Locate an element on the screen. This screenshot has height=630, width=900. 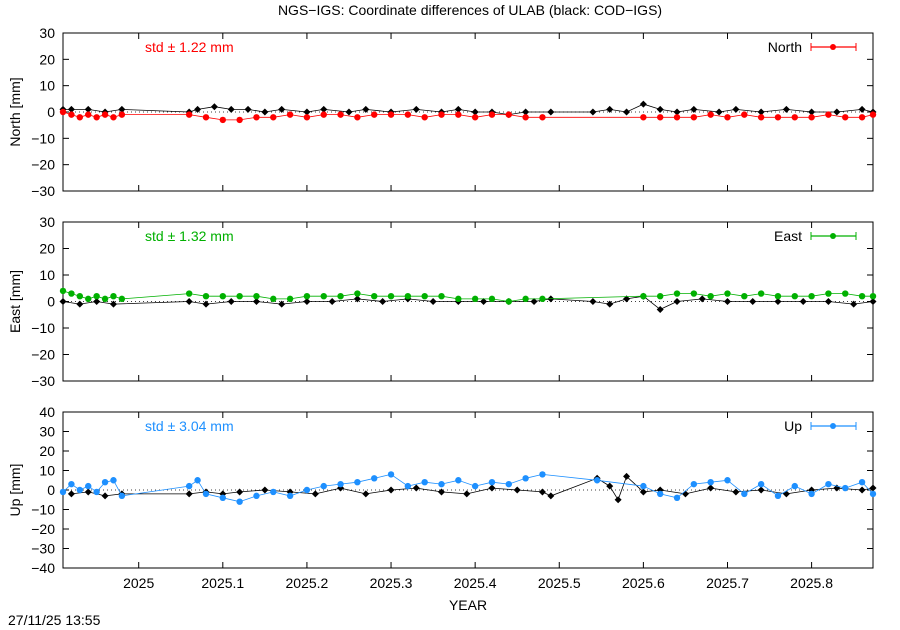
series-east-reference is located at coordinates (468, 302).